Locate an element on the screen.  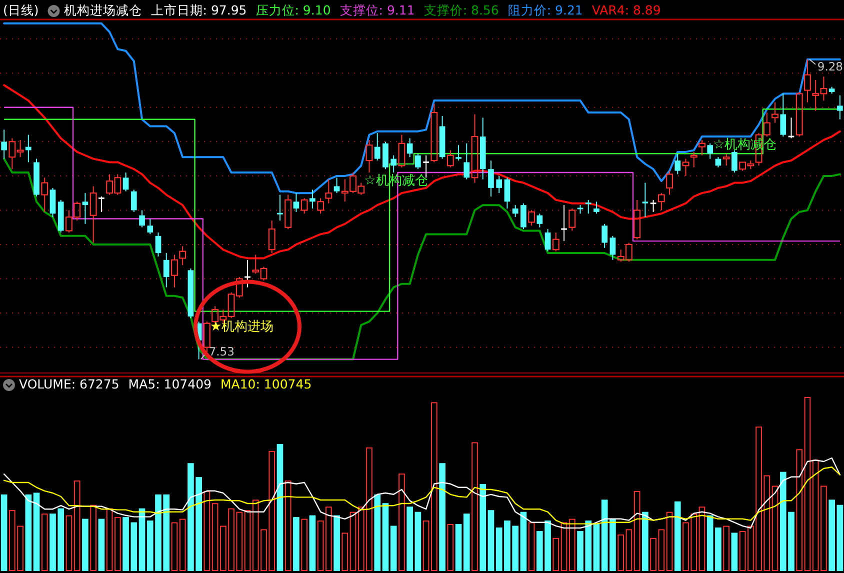
chart-subtitle: 机构进场减仓 is located at coordinates (103, 10).